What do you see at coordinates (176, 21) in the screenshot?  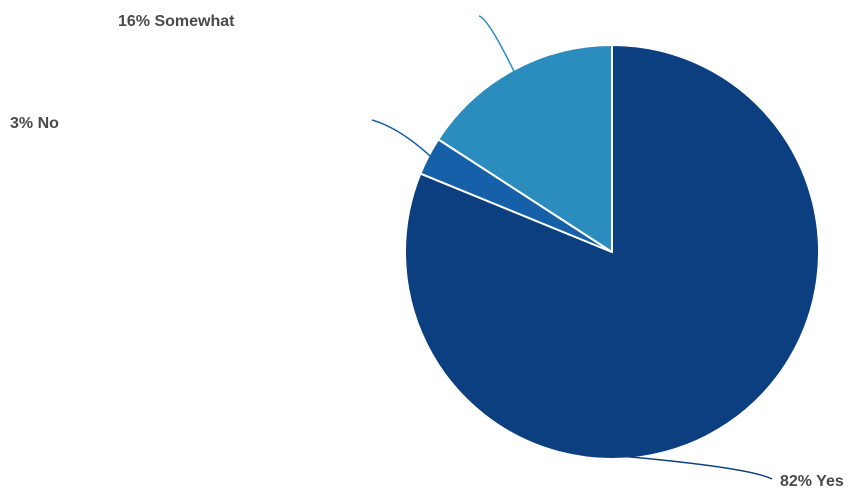 I see `slice-label-somewhat: 16% Somewhat` at bounding box center [176, 21].